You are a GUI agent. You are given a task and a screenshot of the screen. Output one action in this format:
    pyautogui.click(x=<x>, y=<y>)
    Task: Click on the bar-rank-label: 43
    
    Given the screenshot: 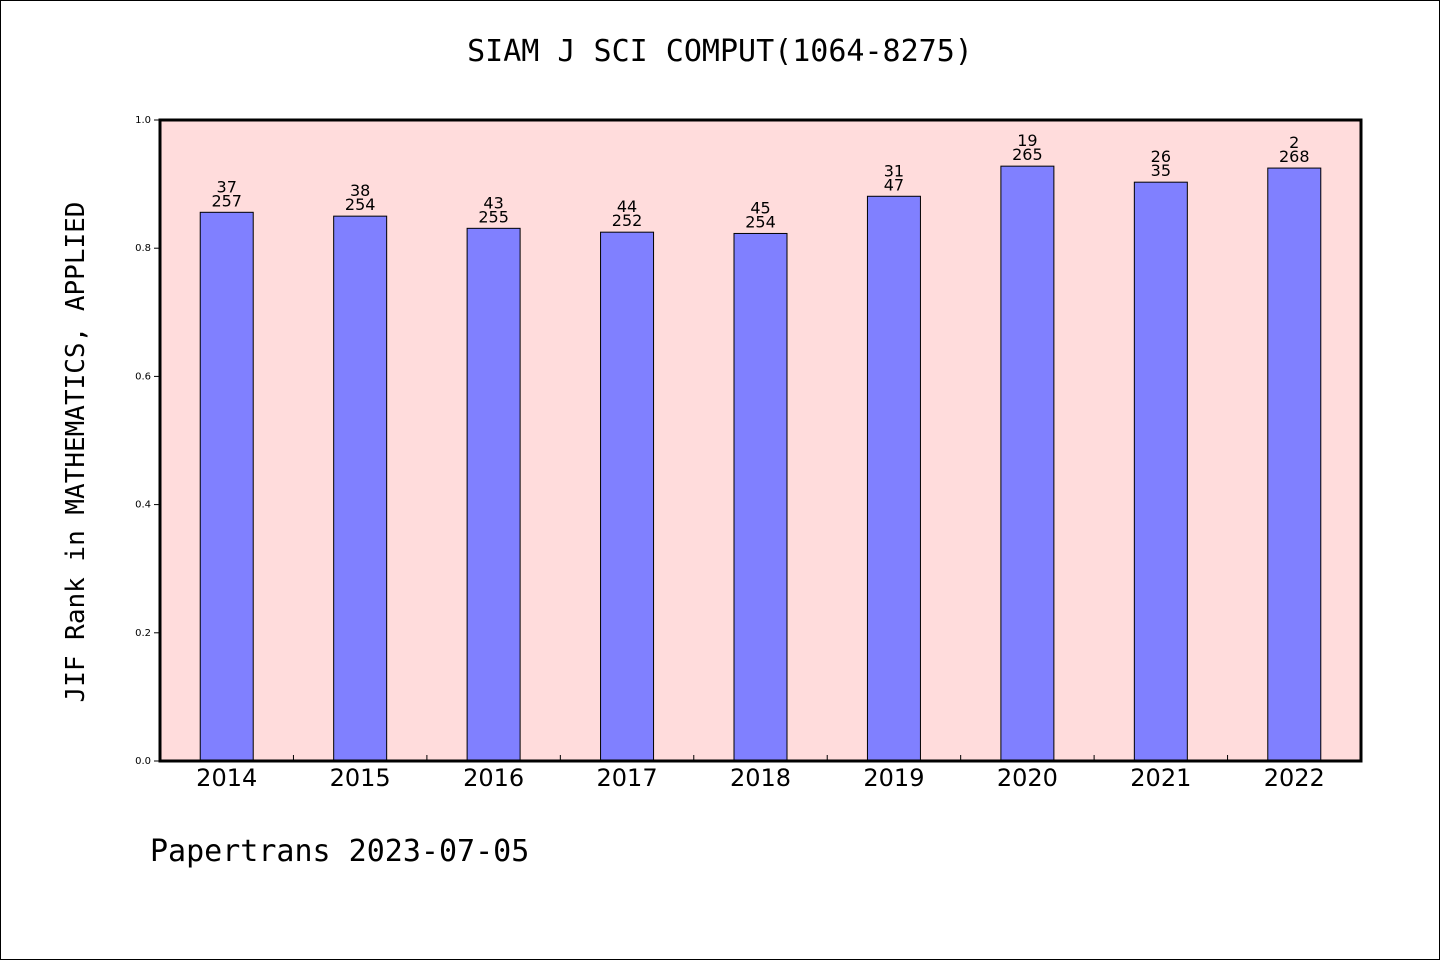 What is the action you would take?
    pyautogui.click(x=493, y=202)
    